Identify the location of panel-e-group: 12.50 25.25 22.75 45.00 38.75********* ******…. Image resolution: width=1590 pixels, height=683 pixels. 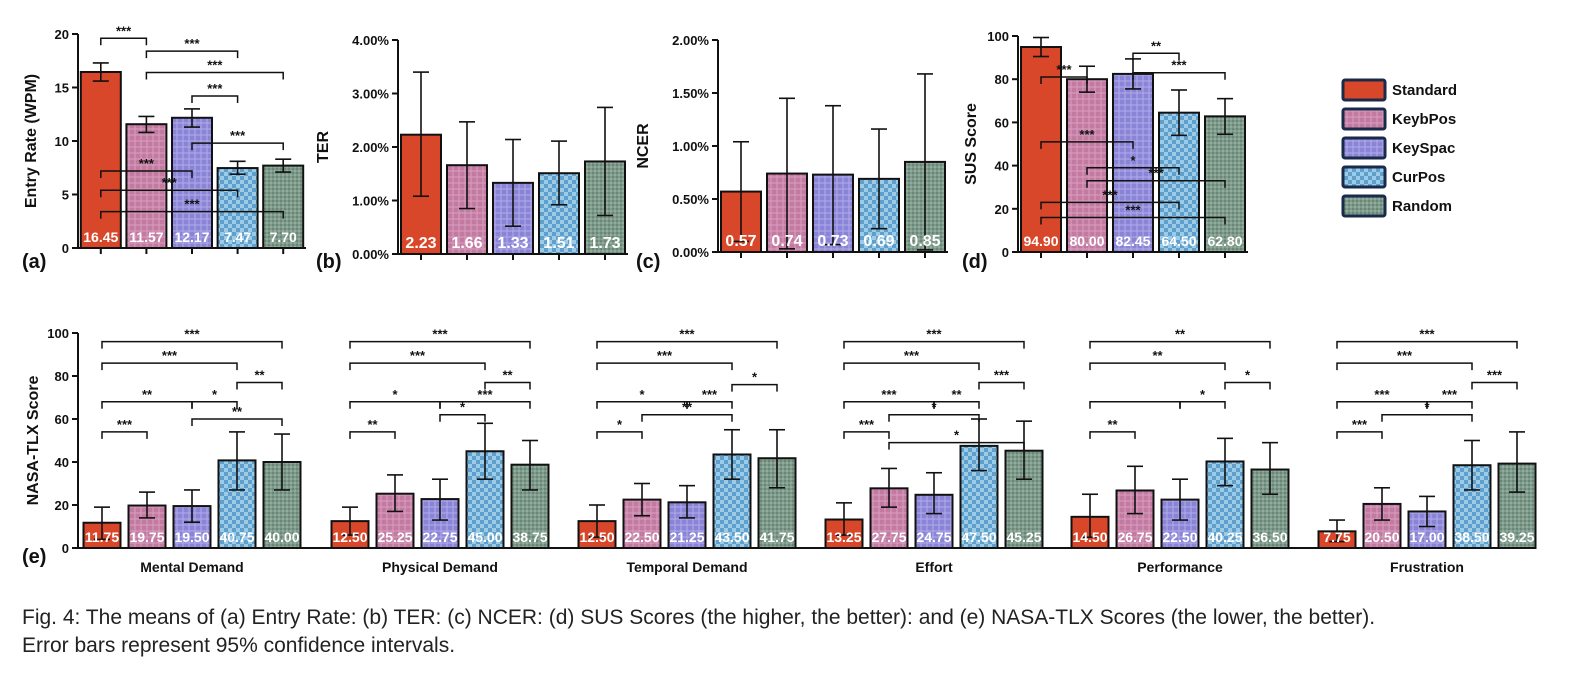
(440, 451).